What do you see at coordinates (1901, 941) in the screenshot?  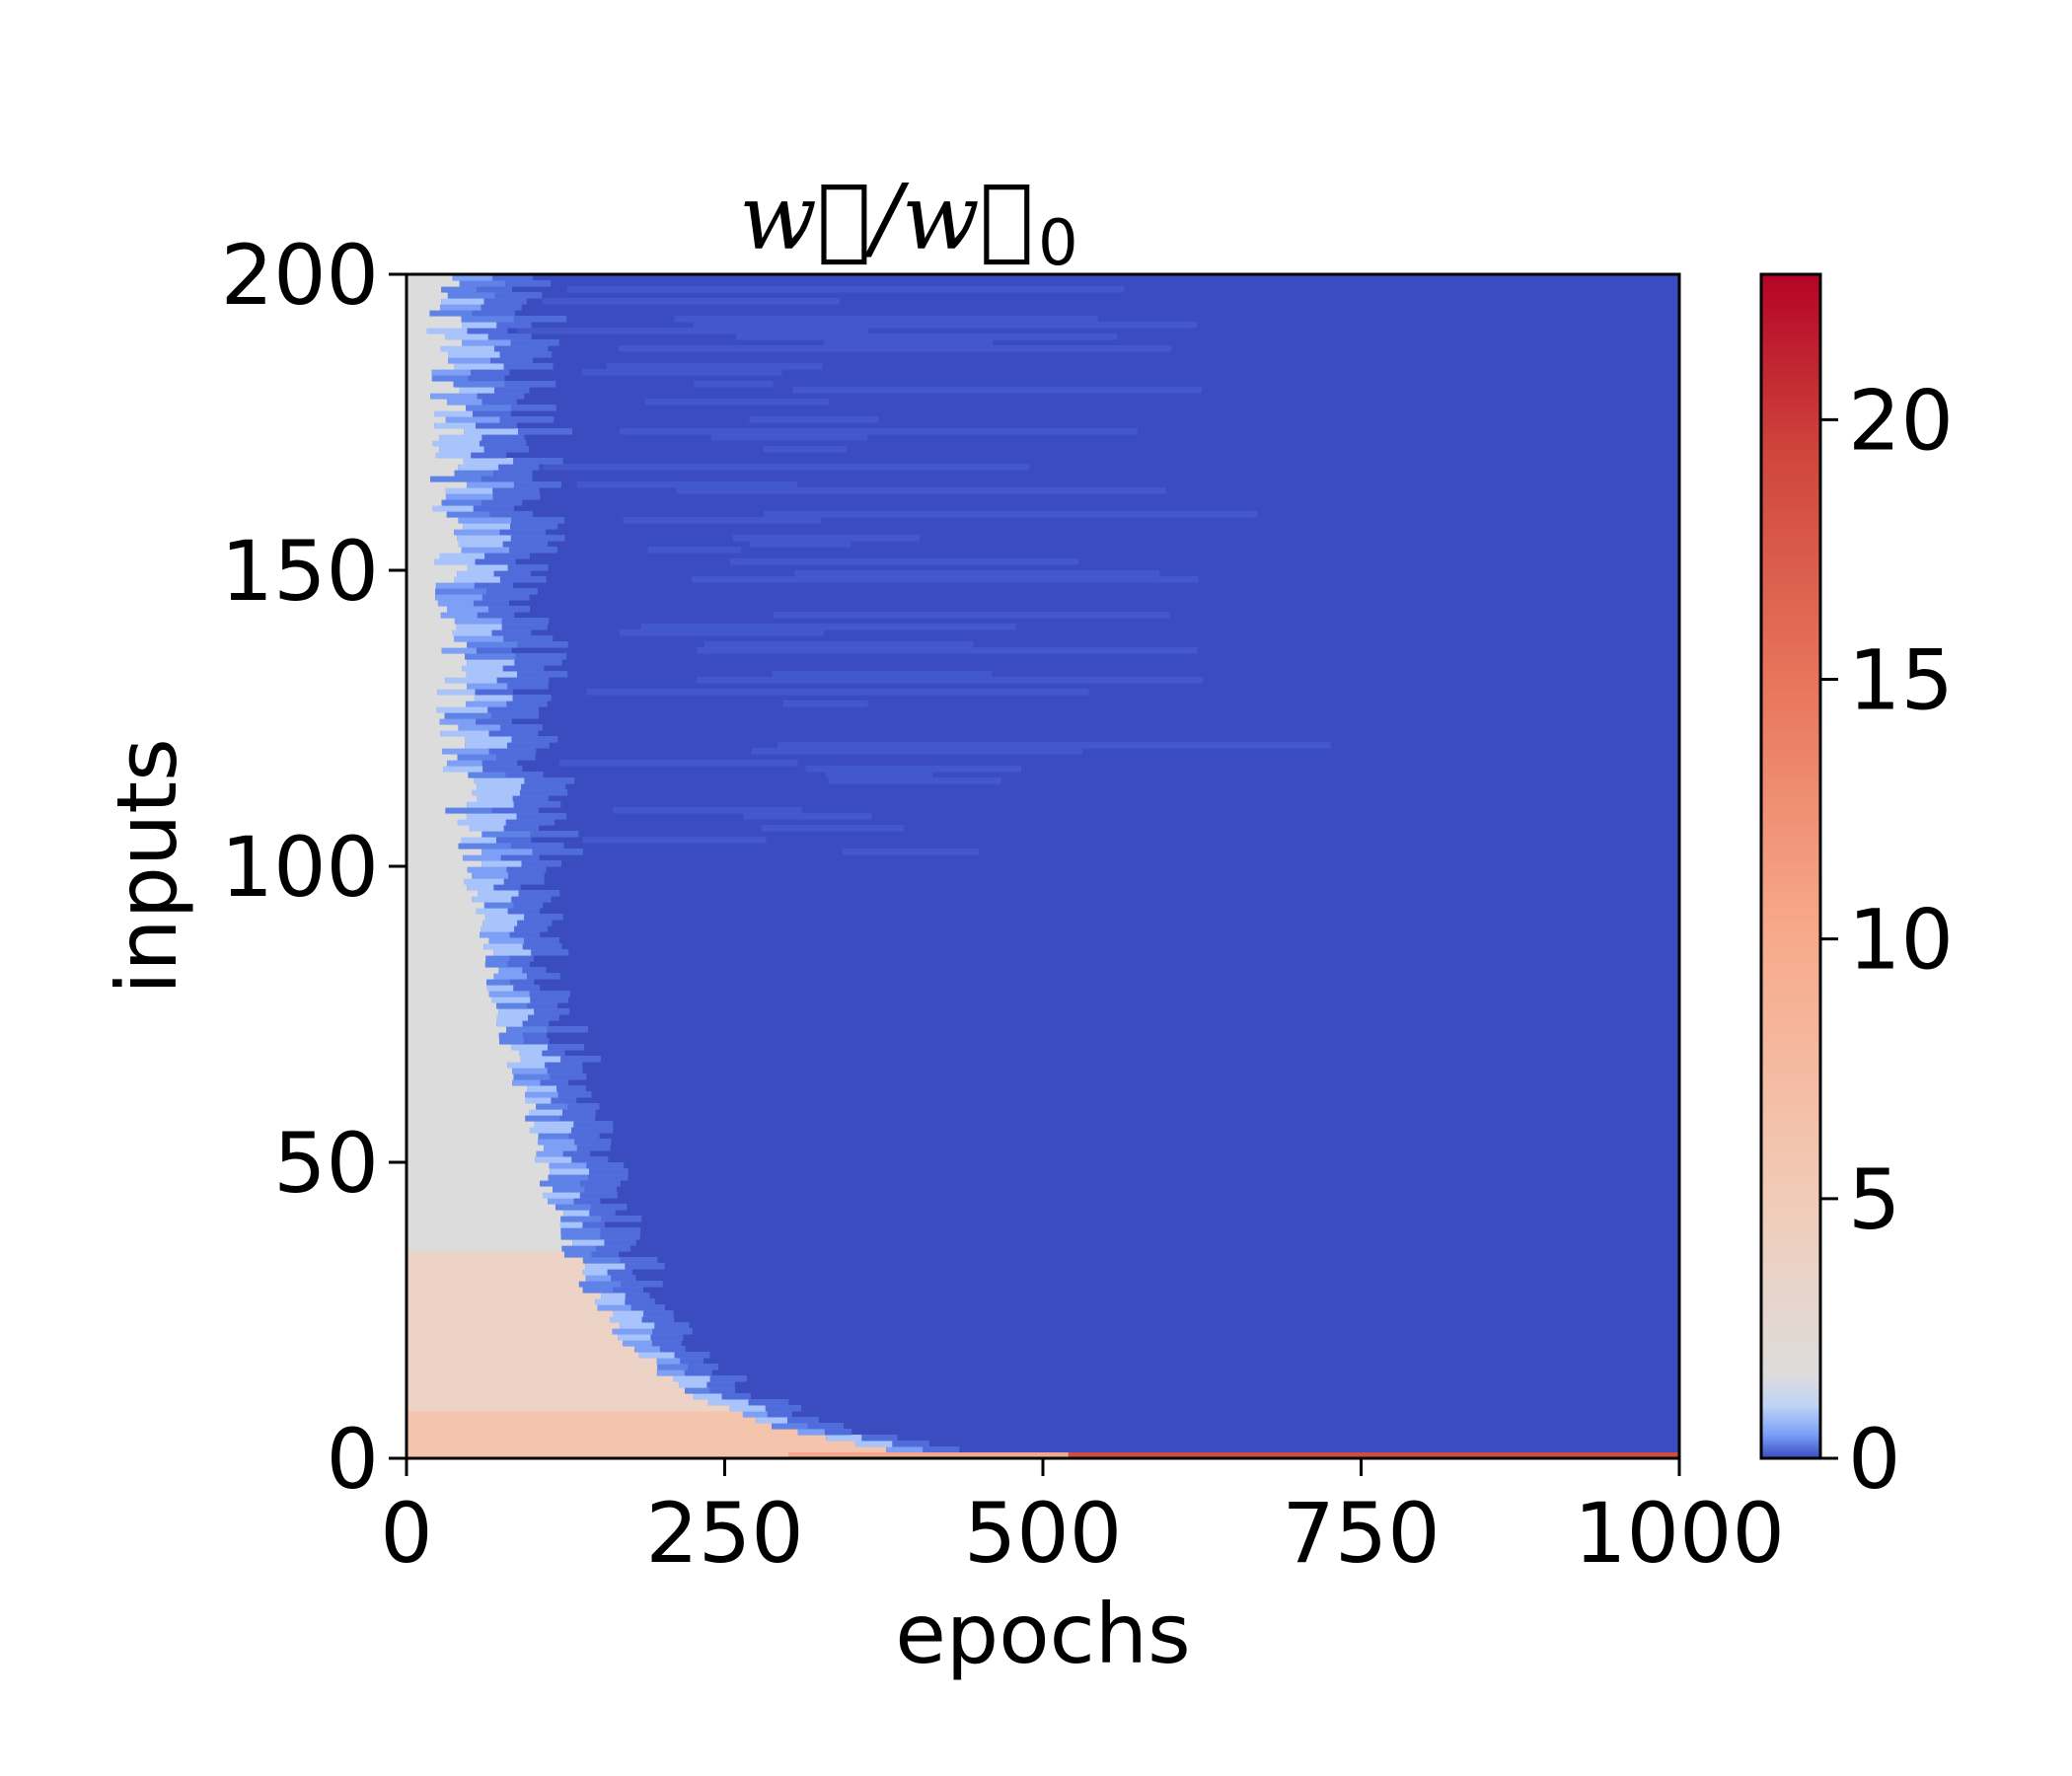 I see `colorbar-tick-label: 10` at bounding box center [1901, 941].